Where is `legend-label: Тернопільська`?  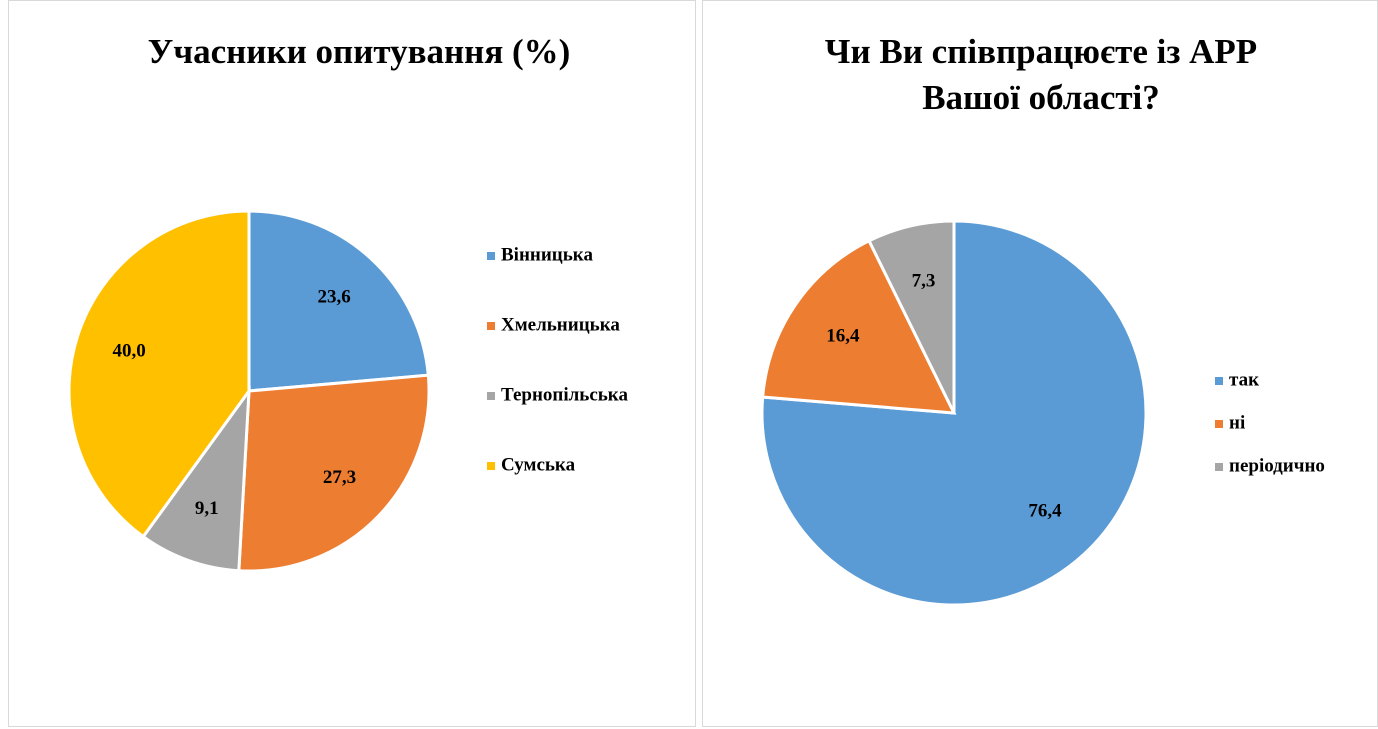
legend-label: Тернопільська is located at coordinates (564, 394).